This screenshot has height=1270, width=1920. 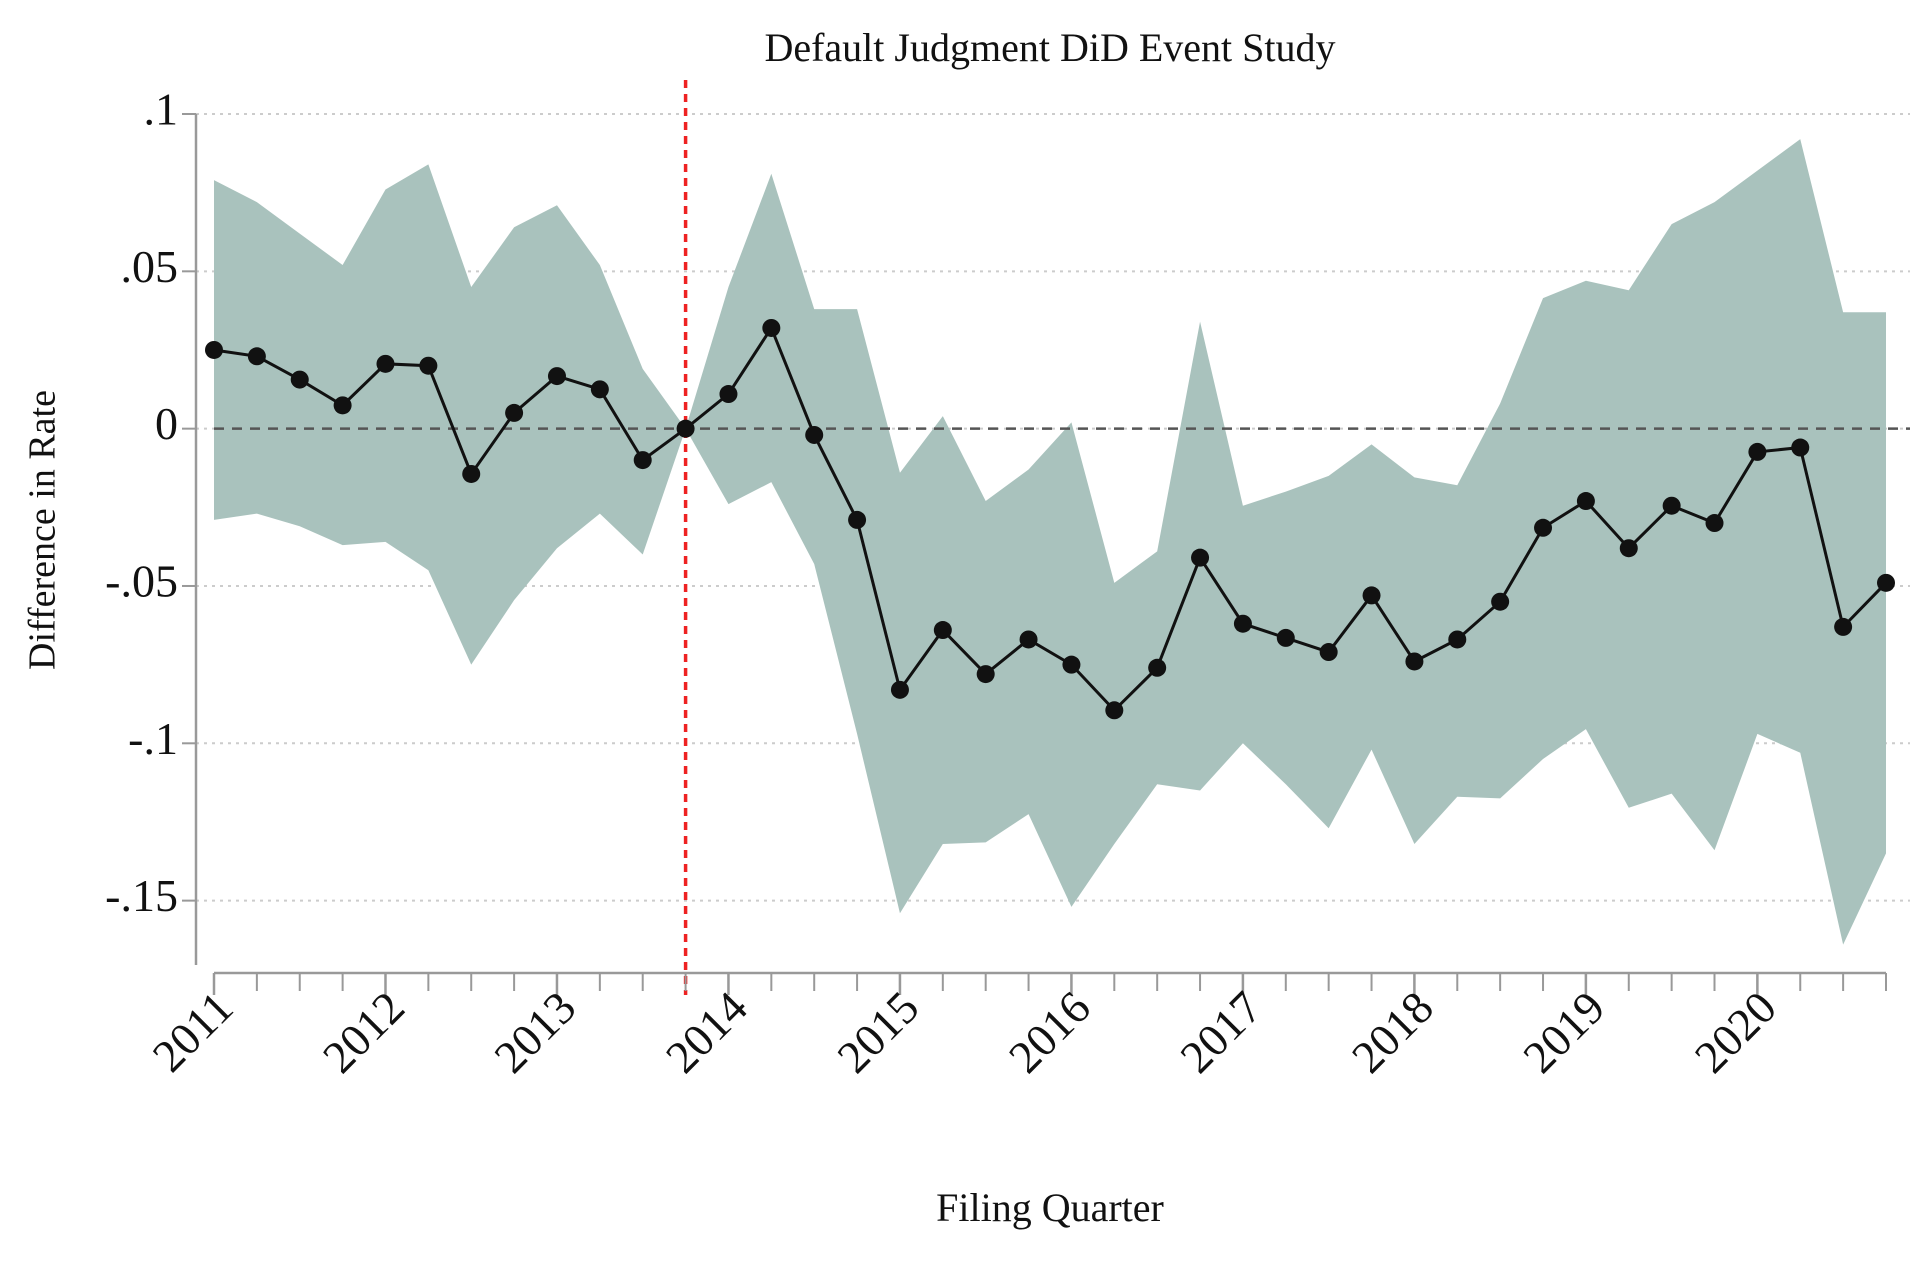 What do you see at coordinates (1392, 1031) in the screenshot?
I see `x-tick-label: 2018` at bounding box center [1392, 1031].